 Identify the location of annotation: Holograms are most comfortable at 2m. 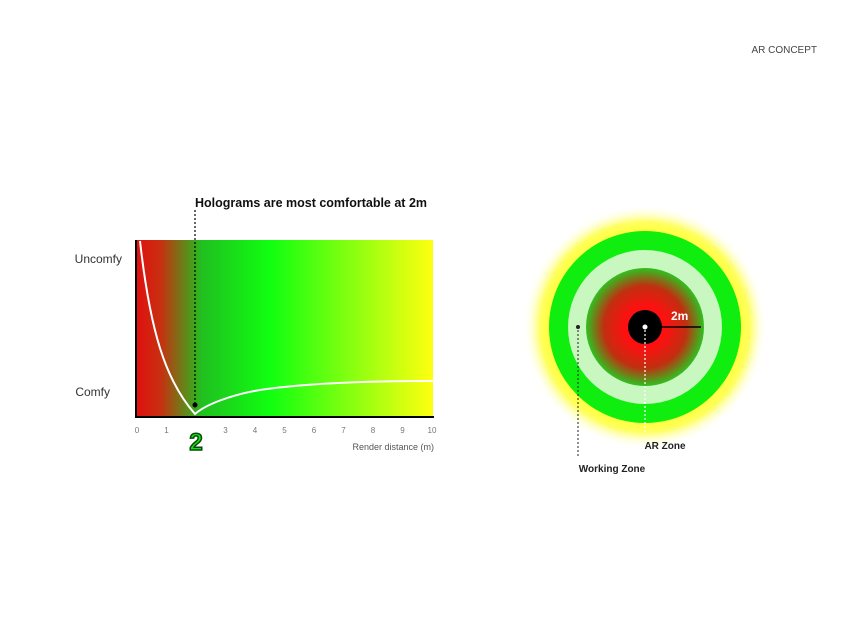
(311, 203).